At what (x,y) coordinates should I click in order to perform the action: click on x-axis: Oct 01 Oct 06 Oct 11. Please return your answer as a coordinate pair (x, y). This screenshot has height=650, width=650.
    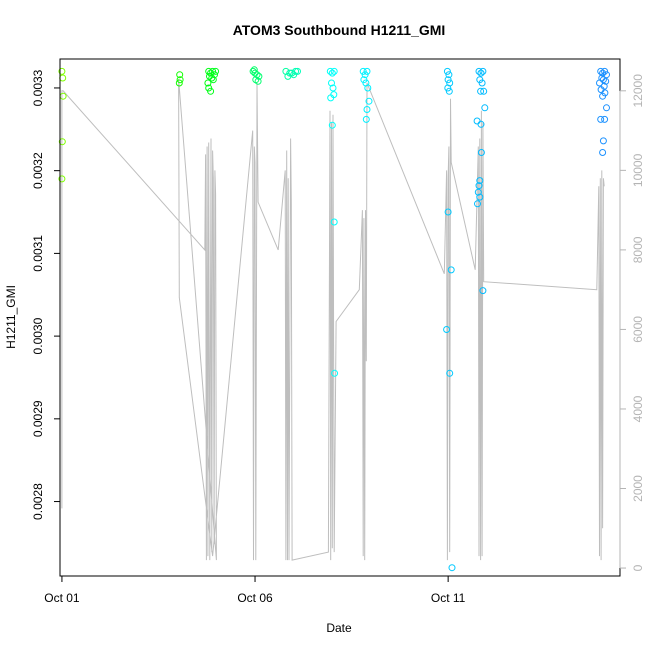
    Looking at the image, I should click on (255, 590).